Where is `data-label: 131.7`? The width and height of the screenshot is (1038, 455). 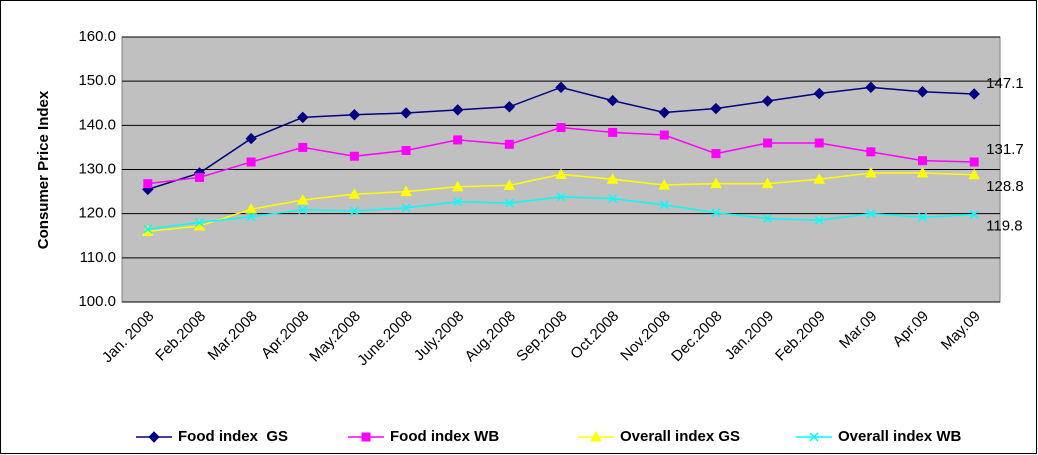 data-label: 131.7 is located at coordinates (1005, 149).